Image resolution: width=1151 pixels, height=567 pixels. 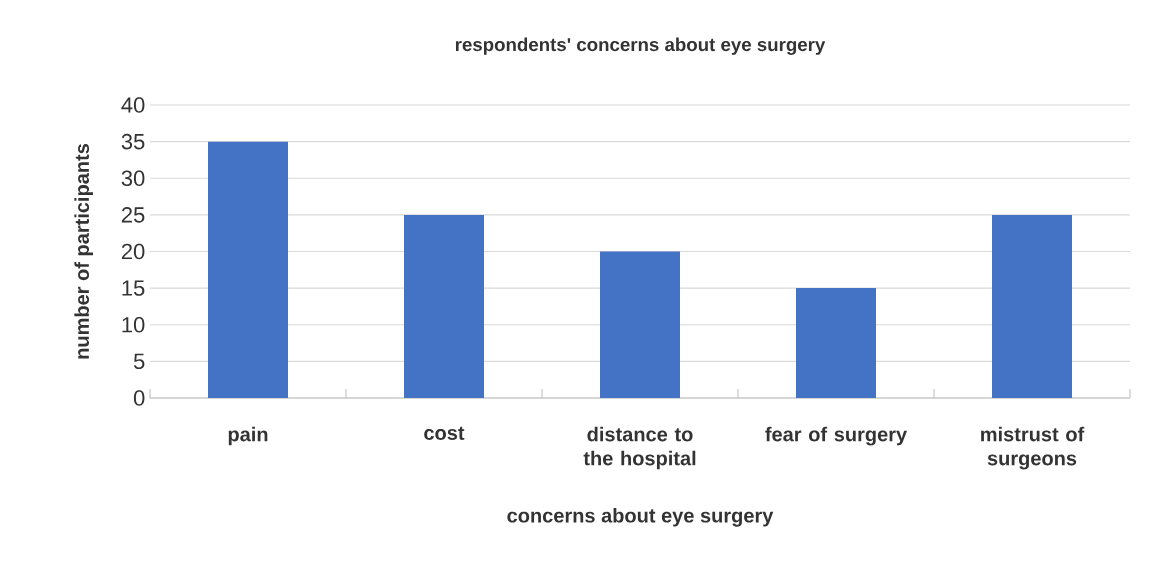 I want to click on y-tick-label: 0, so click(x=139, y=398).